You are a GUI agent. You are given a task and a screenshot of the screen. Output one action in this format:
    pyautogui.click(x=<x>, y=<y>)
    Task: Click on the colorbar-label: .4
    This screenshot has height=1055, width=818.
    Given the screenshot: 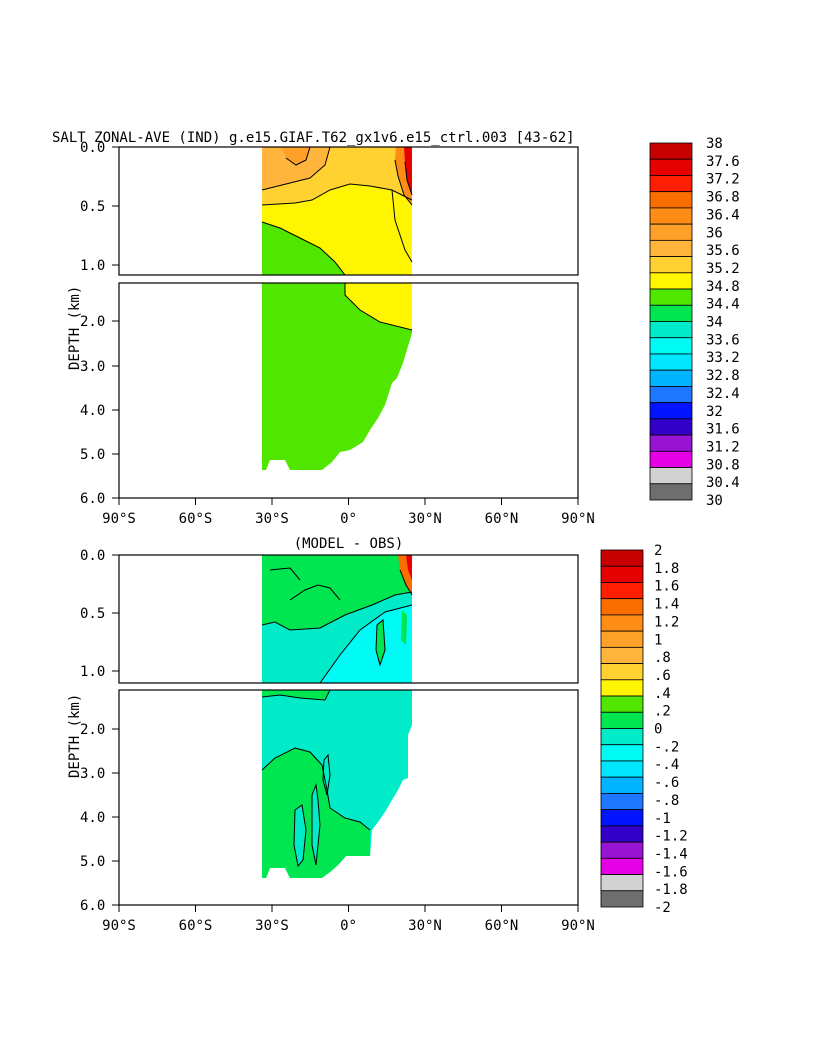 What is the action you would take?
    pyautogui.click(x=662, y=694)
    